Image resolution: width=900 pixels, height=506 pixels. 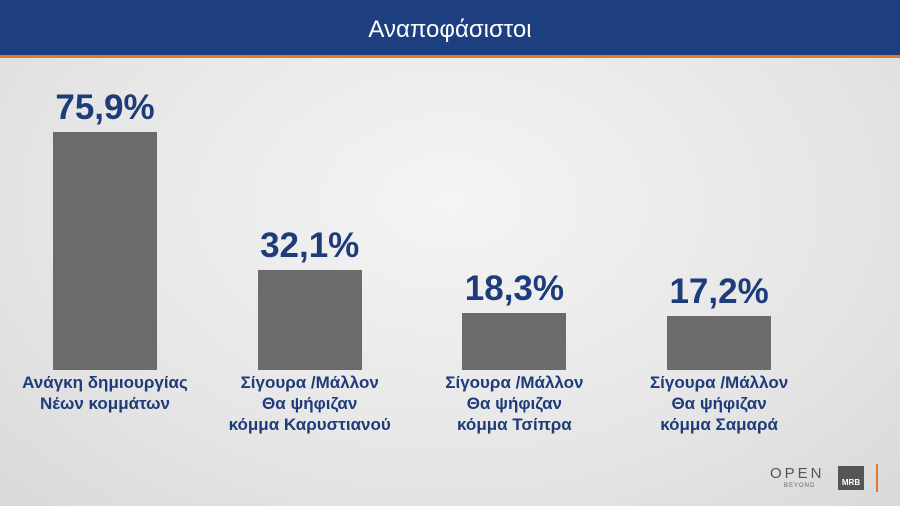 I want to click on title-bar, so click(x=450, y=29).